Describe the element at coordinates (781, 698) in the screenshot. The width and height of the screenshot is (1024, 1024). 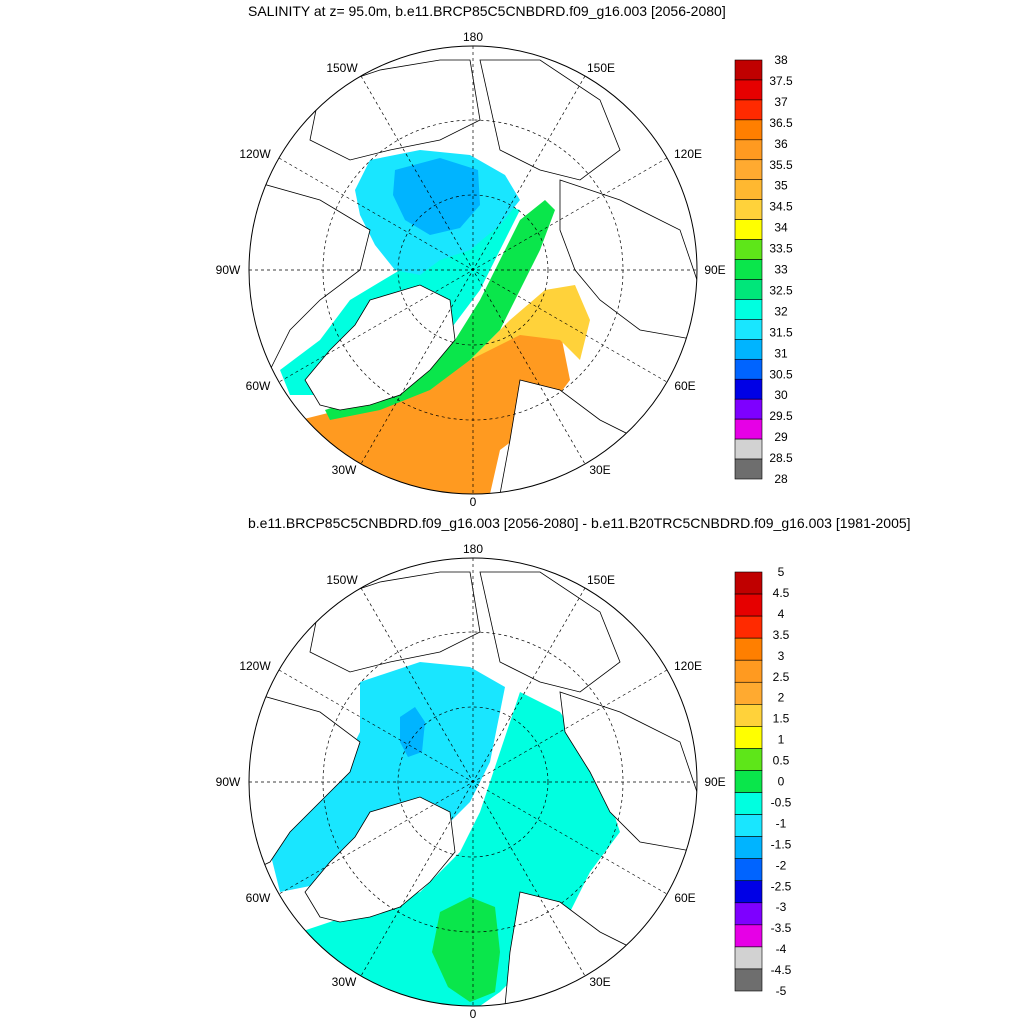
I see `colorbar-label: 2` at that location.